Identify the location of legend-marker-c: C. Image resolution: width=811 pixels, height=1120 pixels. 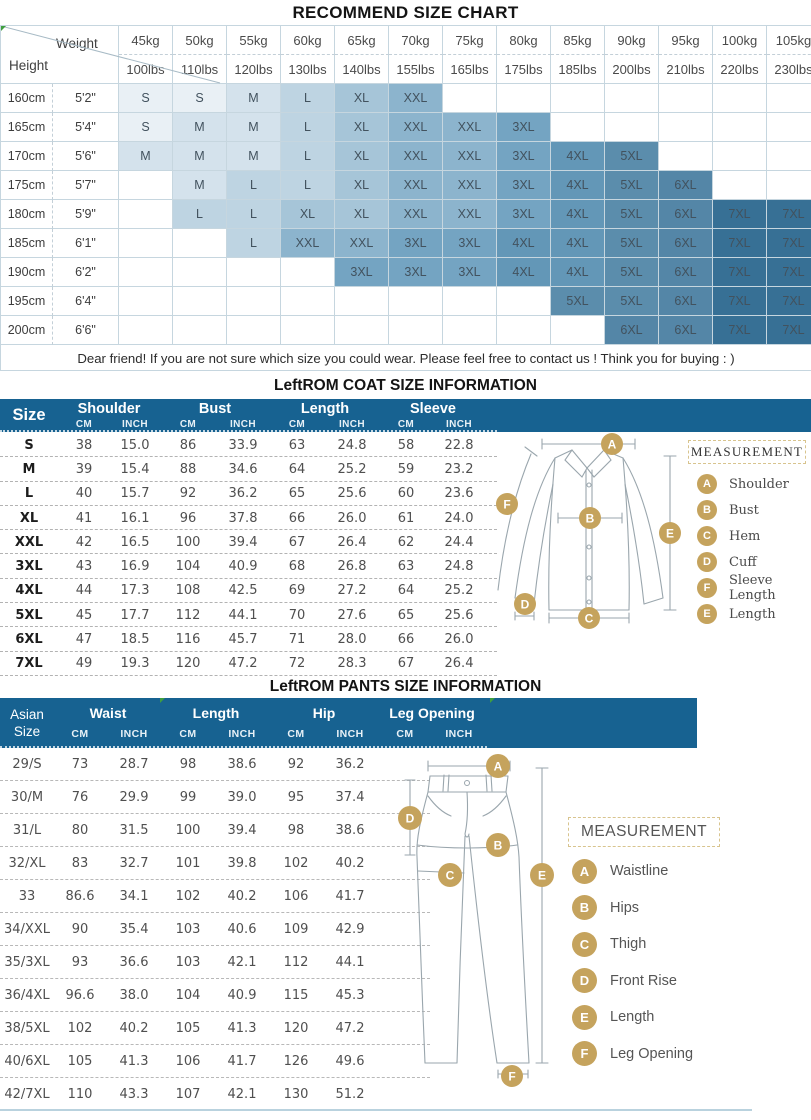
(707, 536).